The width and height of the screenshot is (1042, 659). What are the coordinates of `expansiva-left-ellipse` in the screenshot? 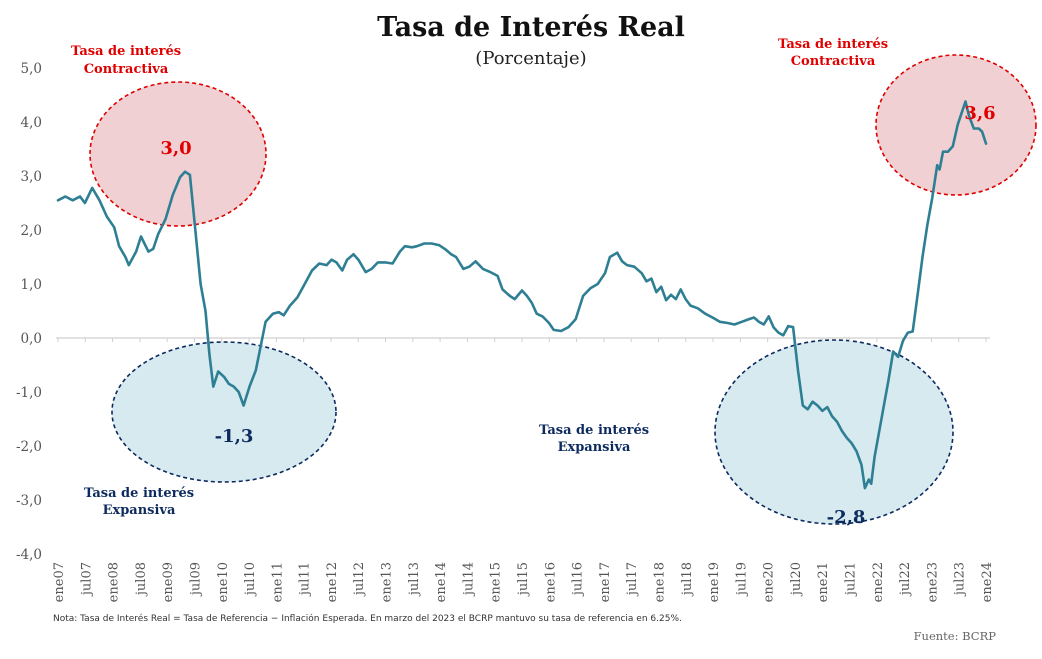 It's located at (224, 412).